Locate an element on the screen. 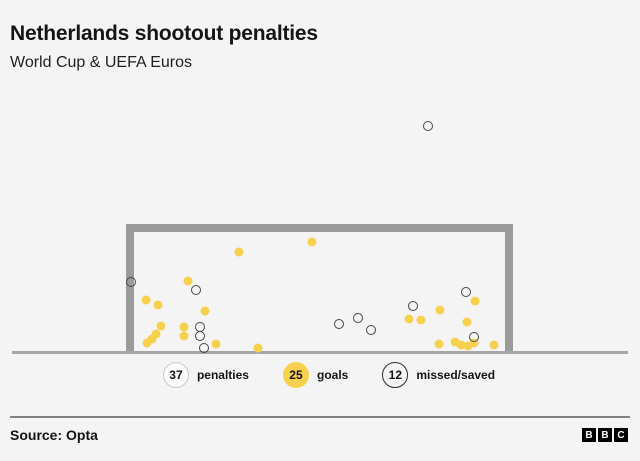 The height and width of the screenshot is (461, 640). page-title: Netherlands shootout penalties is located at coordinates (164, 33).